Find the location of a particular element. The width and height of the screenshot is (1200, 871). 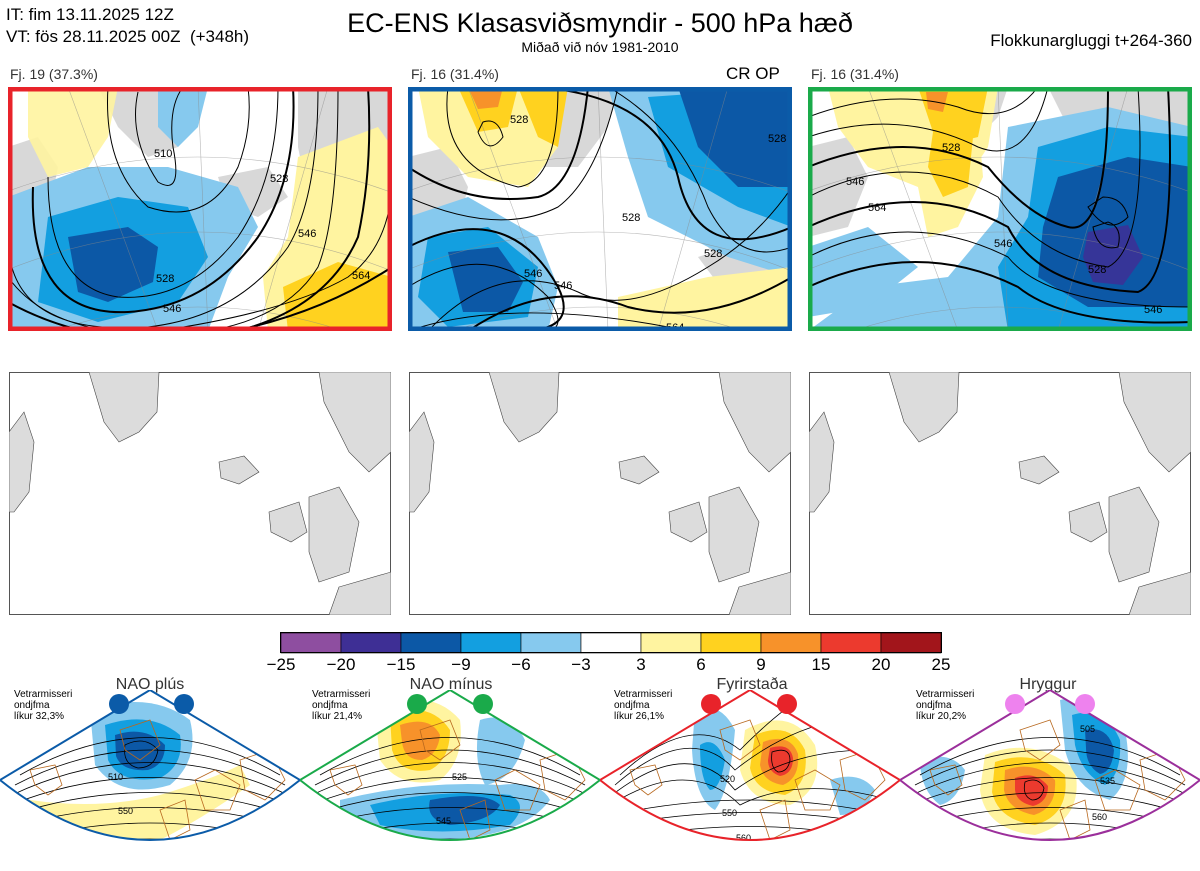

regime-3-map: 520 550 560 is located at coordinates (750, 766).